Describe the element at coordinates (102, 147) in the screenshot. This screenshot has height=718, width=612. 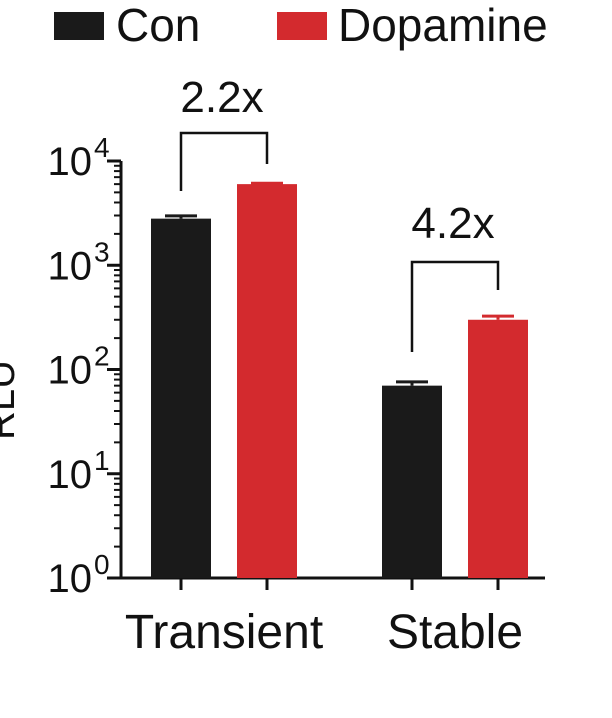
I see `y-tick-label-exponent: 4` at that location.